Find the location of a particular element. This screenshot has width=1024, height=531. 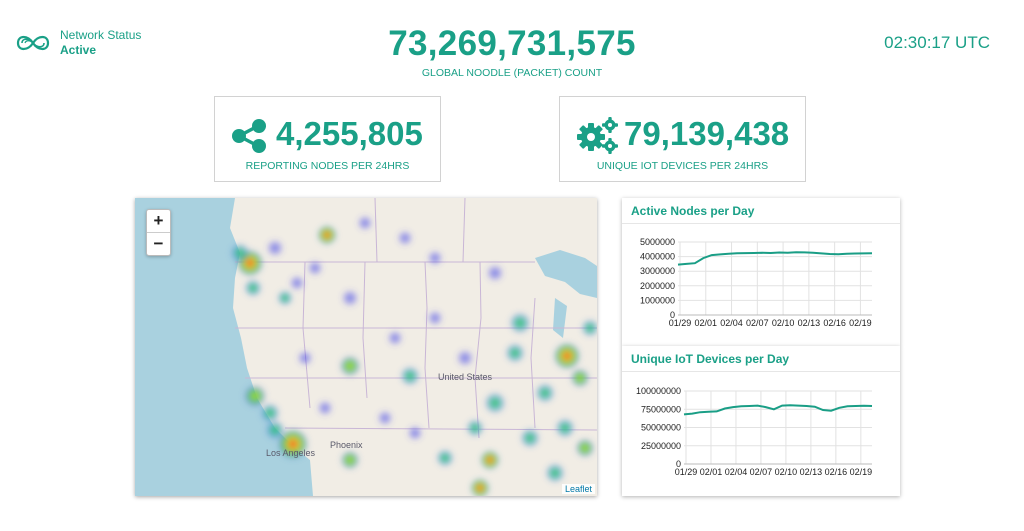

y-tick-label: 1000000 is located at coordinates (657, 300).